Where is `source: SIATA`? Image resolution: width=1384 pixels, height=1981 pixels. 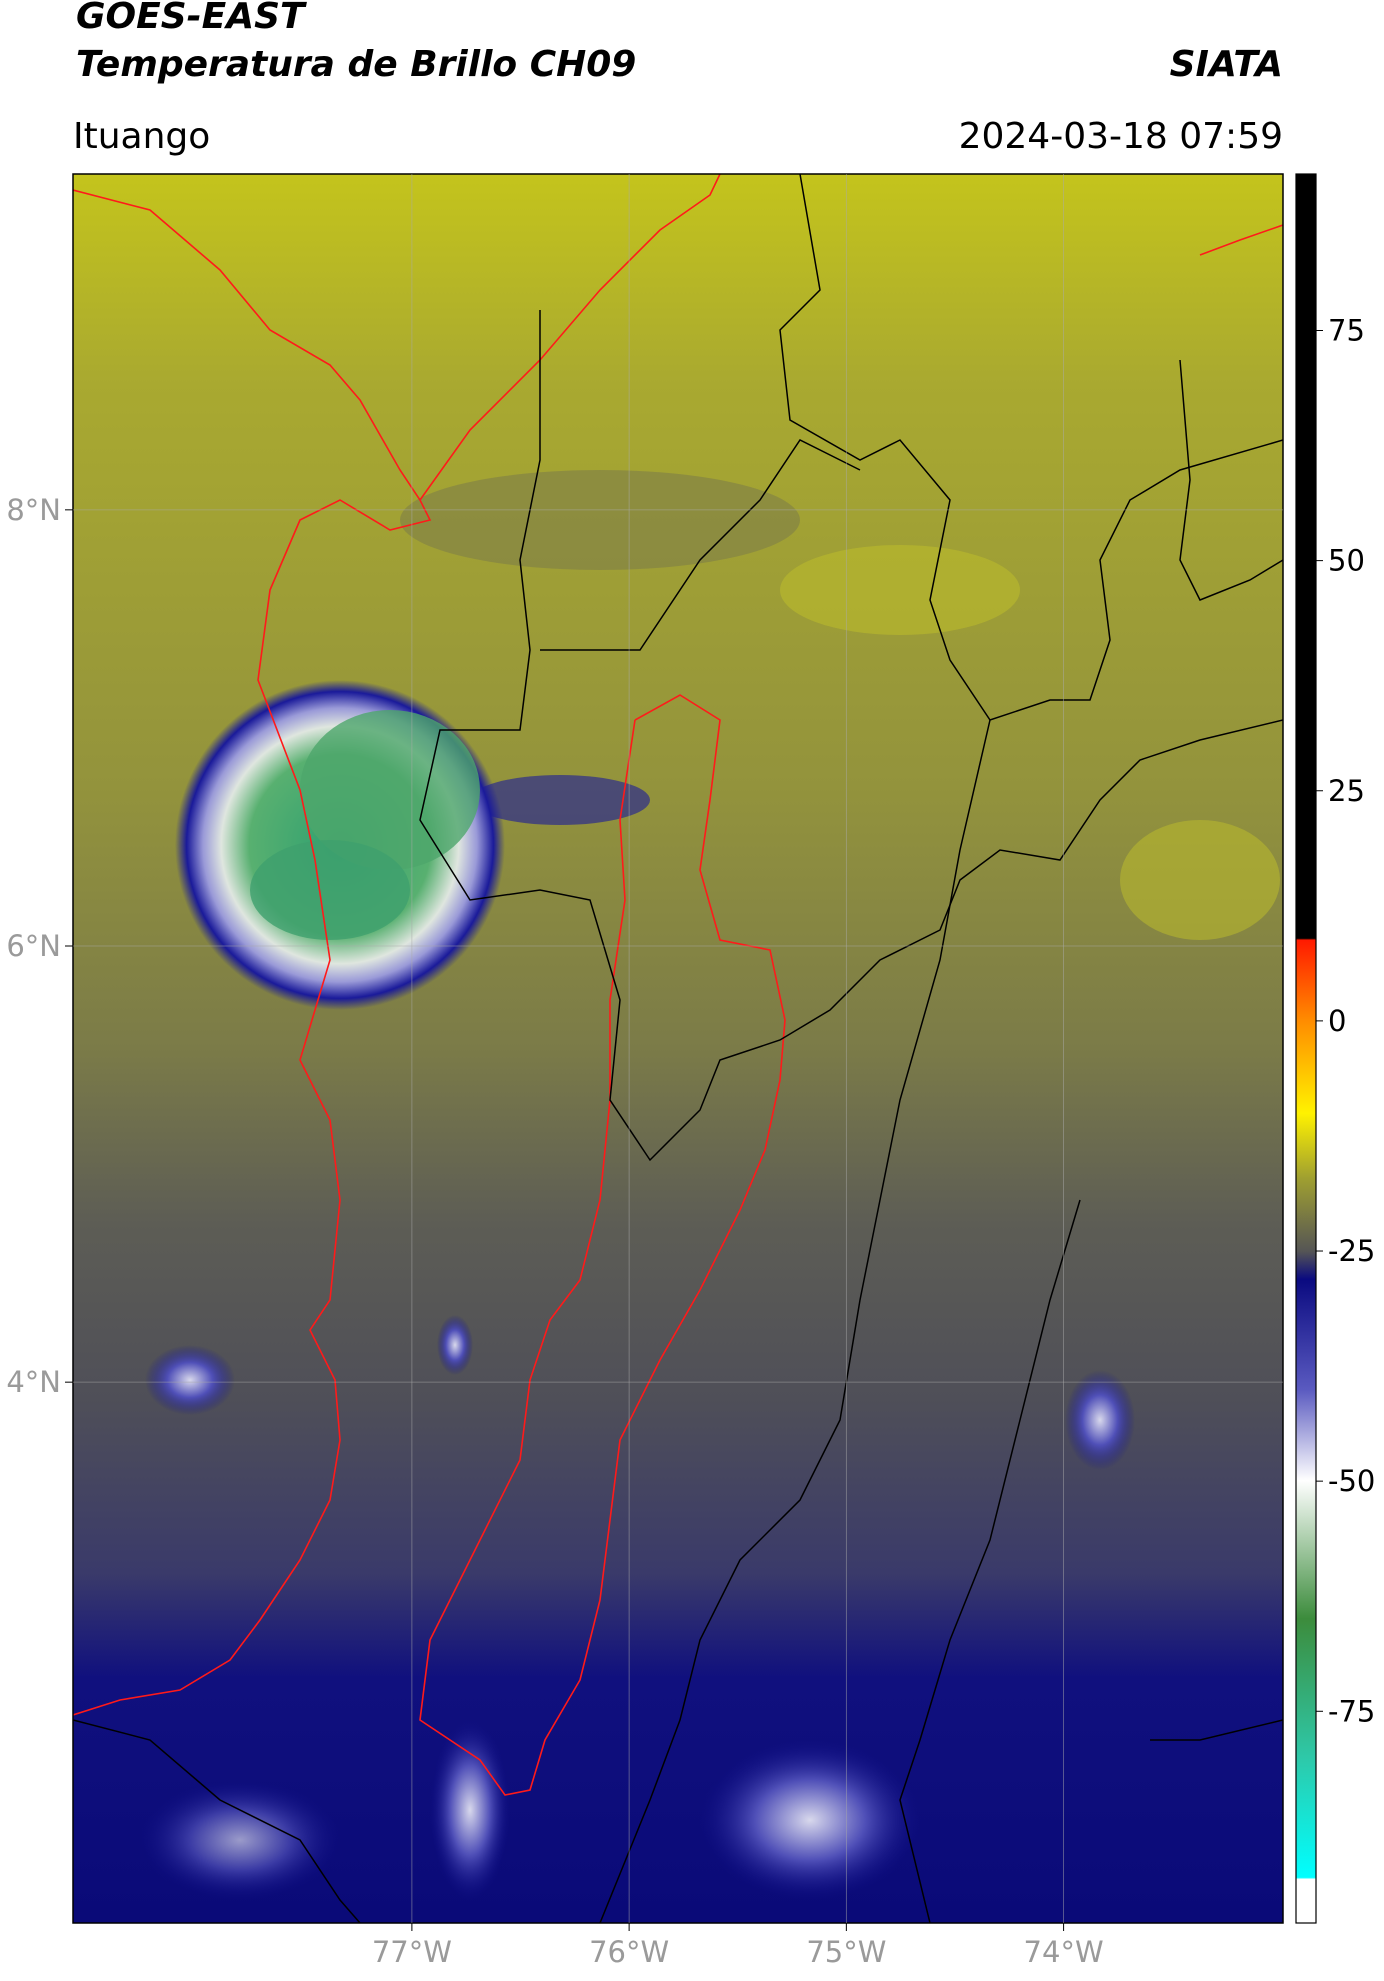 source: SIATA is located at coordinates (1226, 64).